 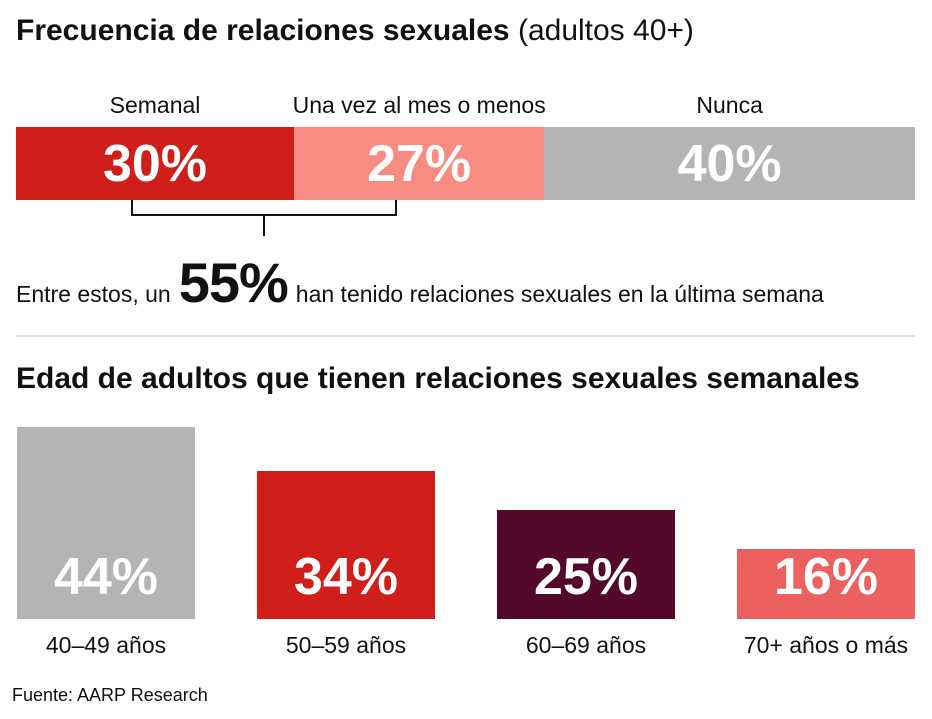 I want to click on age-category-label: 40–49 años, so click(x=106, y=645).